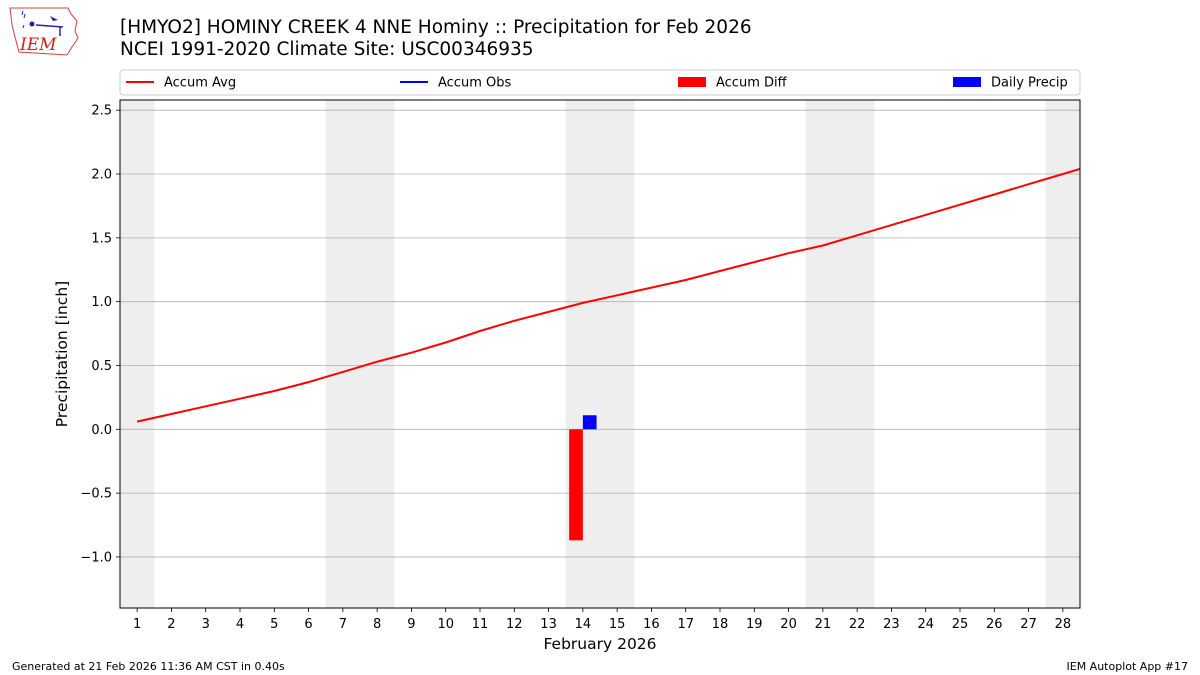 The width and height of the screenshot is (1200, 675). I want to click on legend-accum-avg-label: Accum Avg, so click(200, 83).